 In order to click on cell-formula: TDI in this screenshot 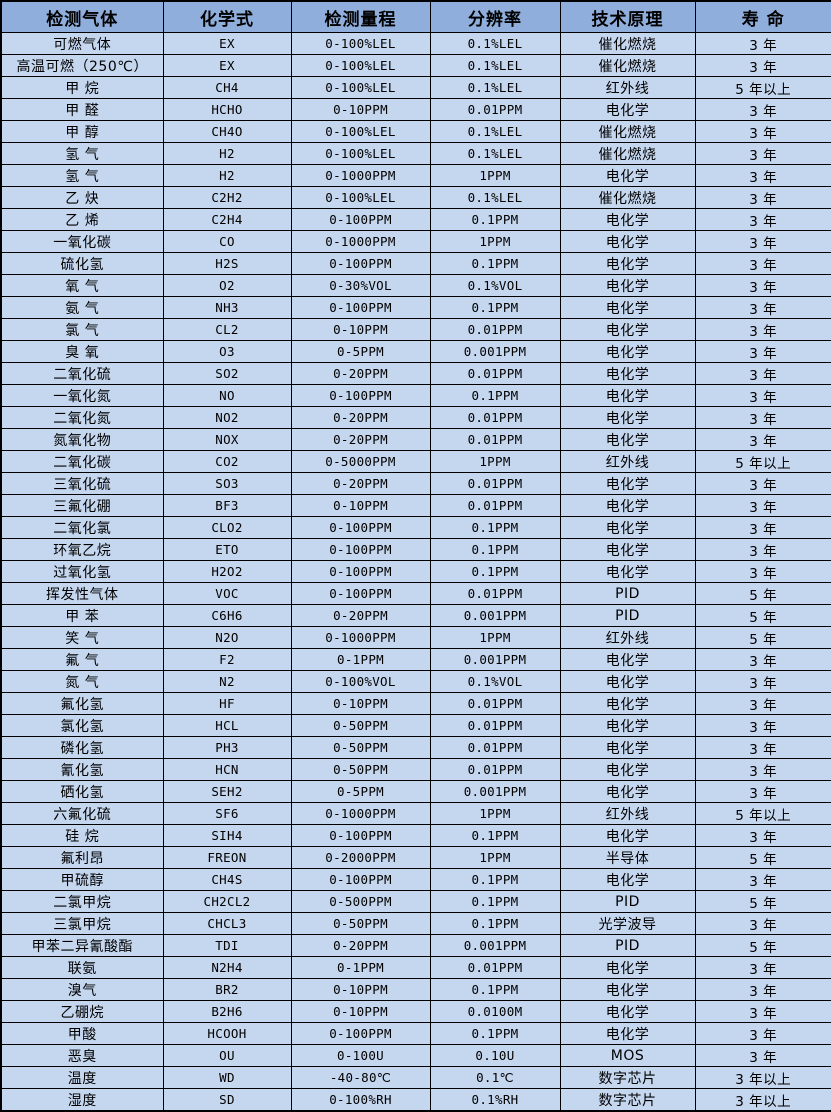, I will do `click(227, 945)`.